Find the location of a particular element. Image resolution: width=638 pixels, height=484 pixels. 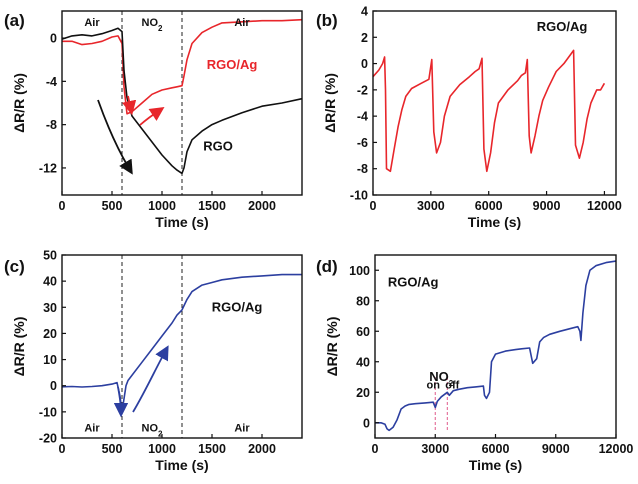

event-label: off is located at coordinates (452, 386).